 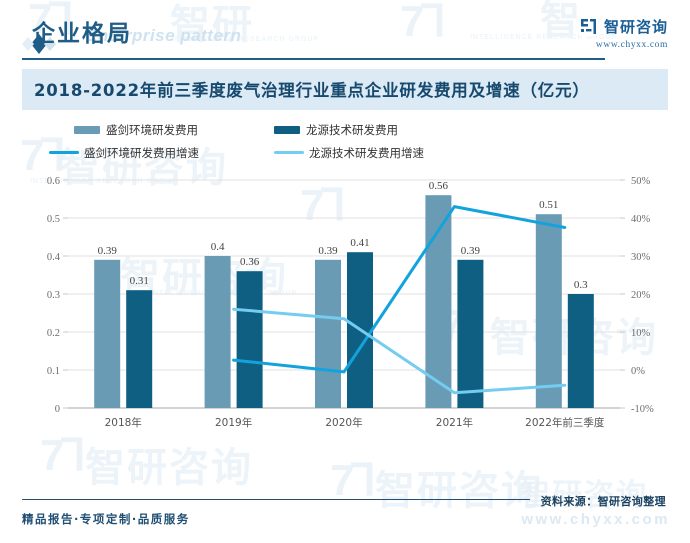 What do you see at coordinates (581, 285) in the screenshot?
I see `bar-value-label: 0.3` at bounding box center [581, 285].